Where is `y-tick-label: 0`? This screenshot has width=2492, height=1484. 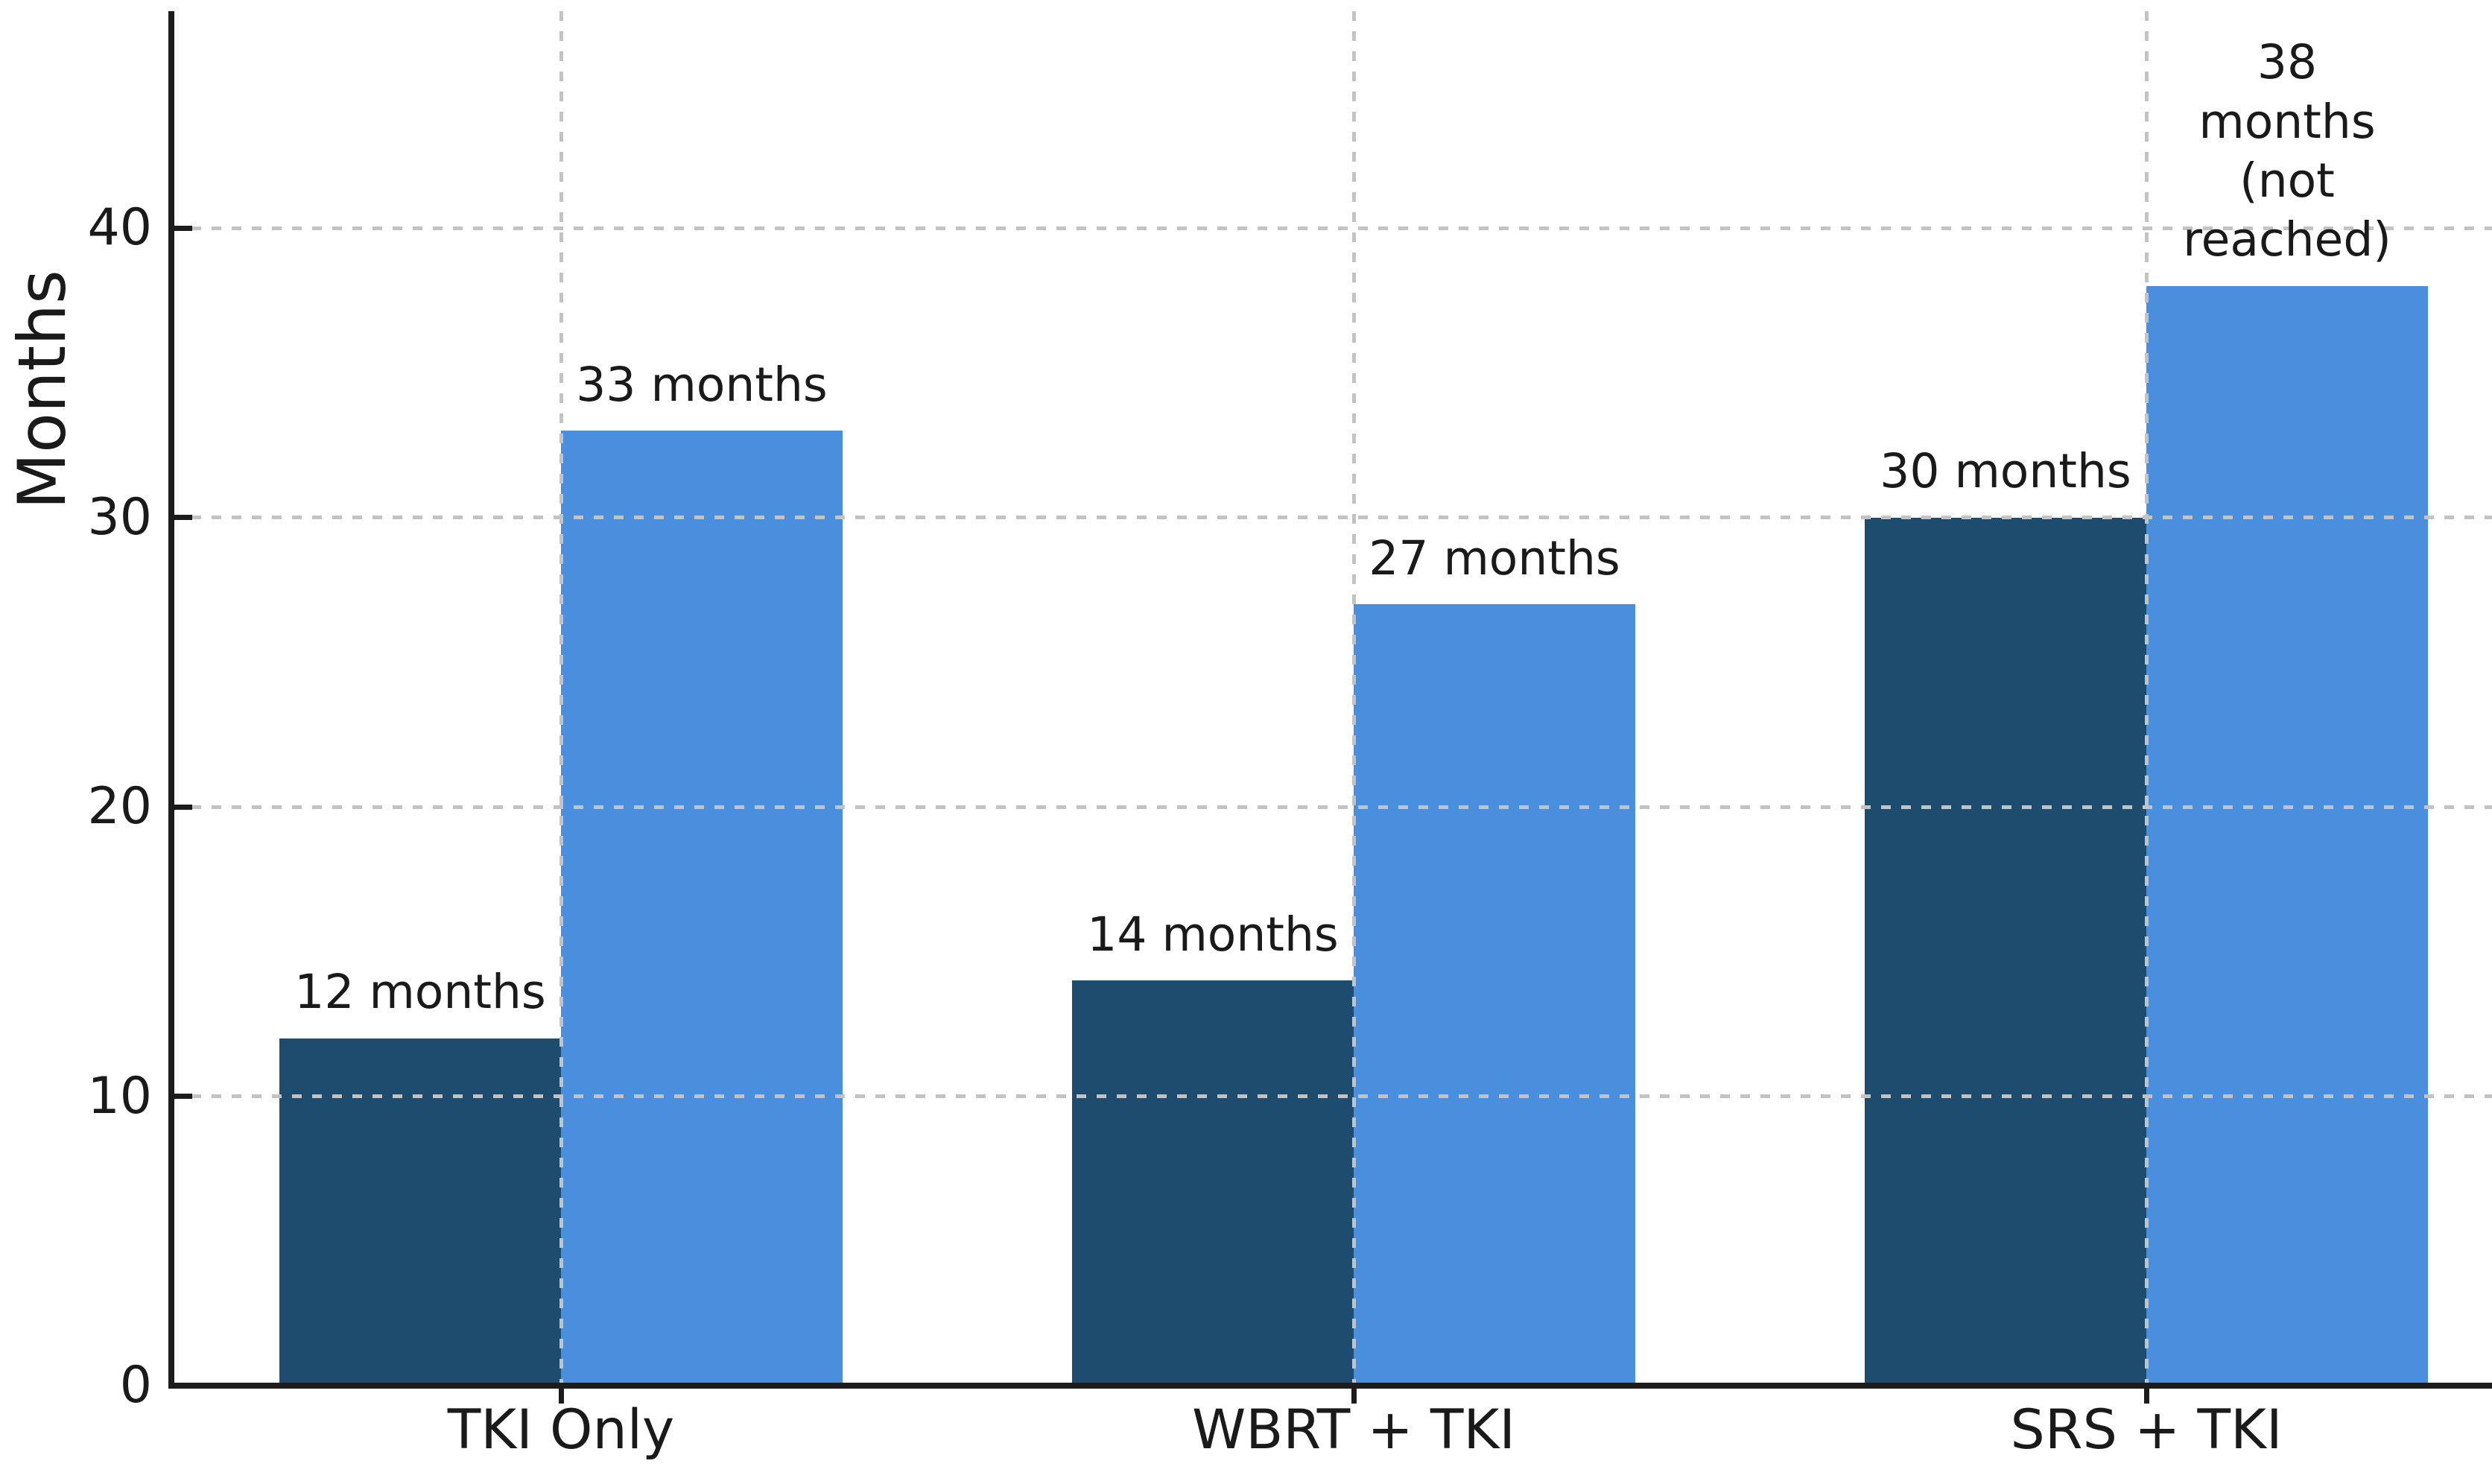
y-tick-label: 0 is located at coordinates (135, 1385).